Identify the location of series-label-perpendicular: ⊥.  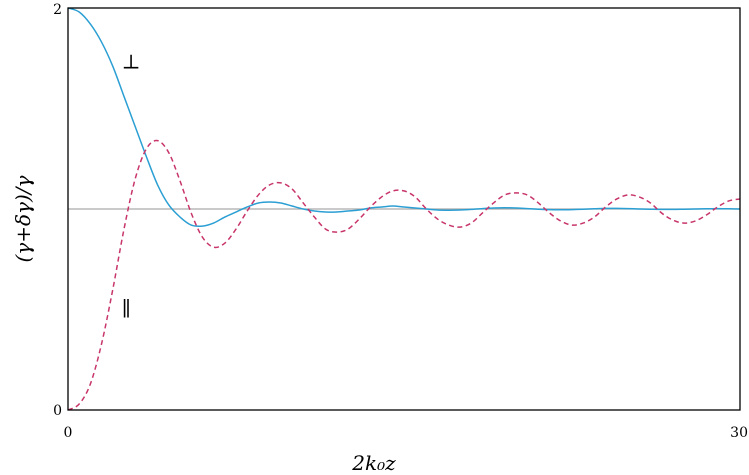
(131, 61).